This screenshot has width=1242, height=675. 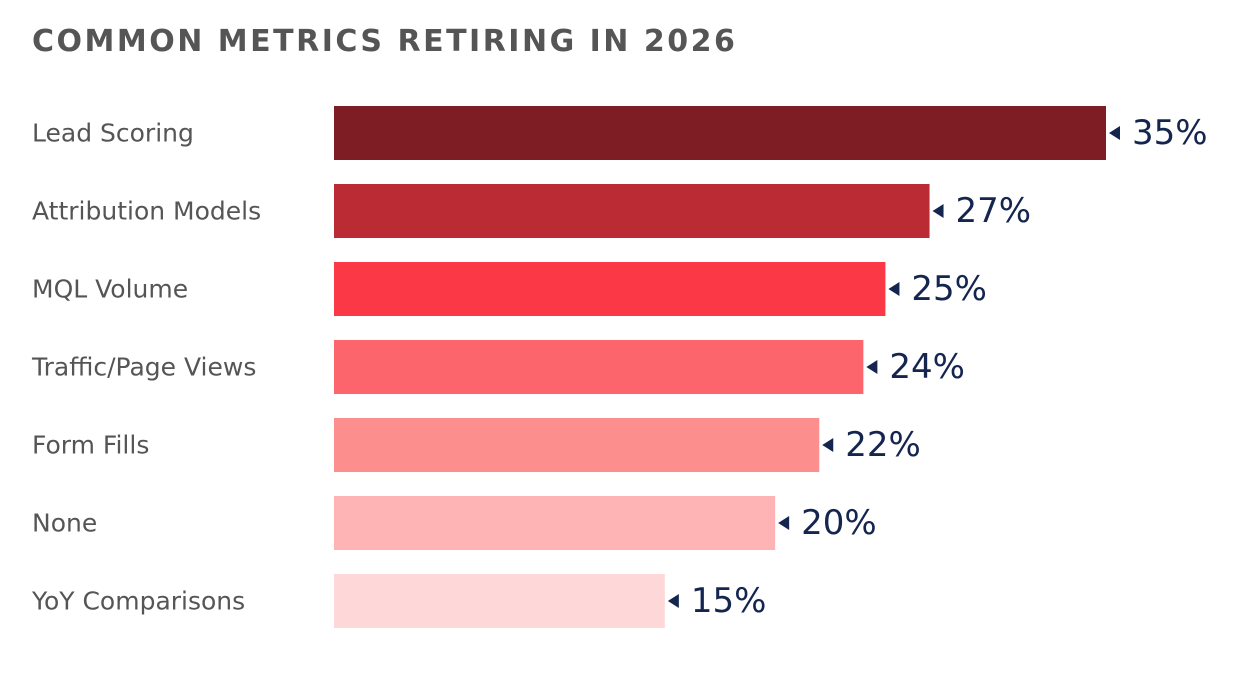 I want to click on bar-row-traffic-page-views: Traffic/Page Views 24%, so click(x=498, y=367).